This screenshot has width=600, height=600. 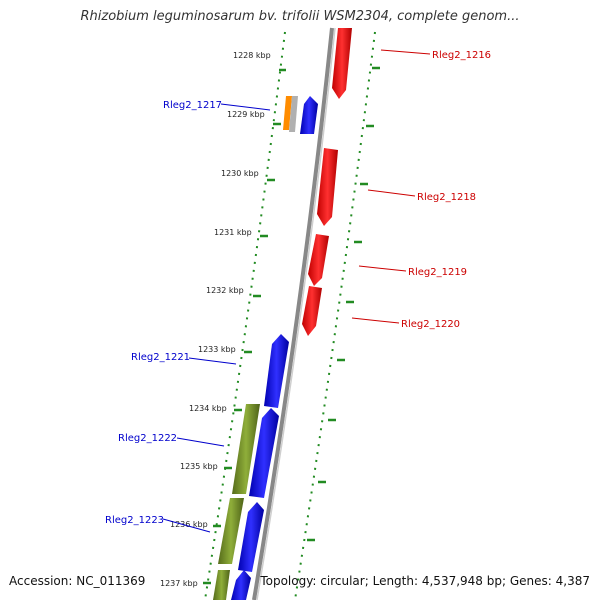 I want to click on kbp-label: 1230 kbp, so click(x=240, y=173).